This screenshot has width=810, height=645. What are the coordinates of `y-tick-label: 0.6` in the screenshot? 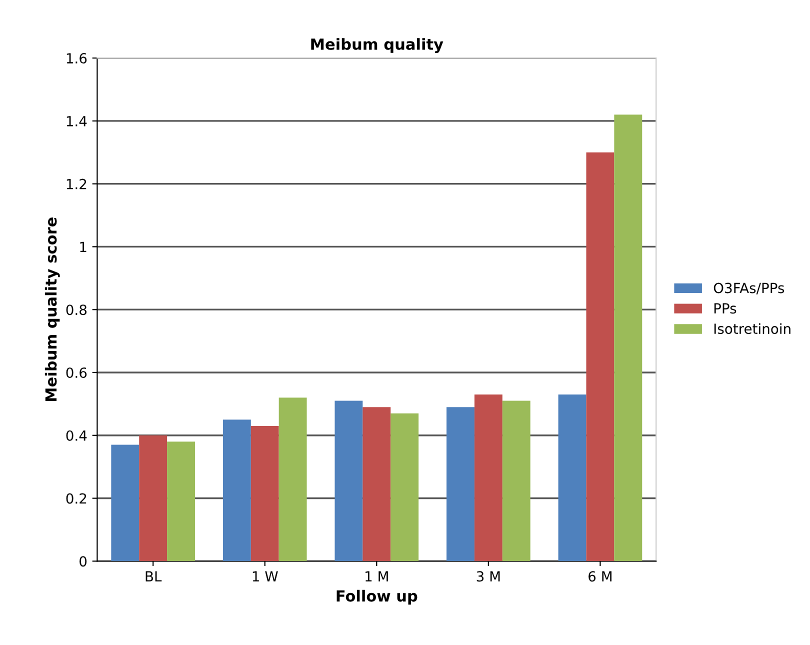 It's located at (76, 372).